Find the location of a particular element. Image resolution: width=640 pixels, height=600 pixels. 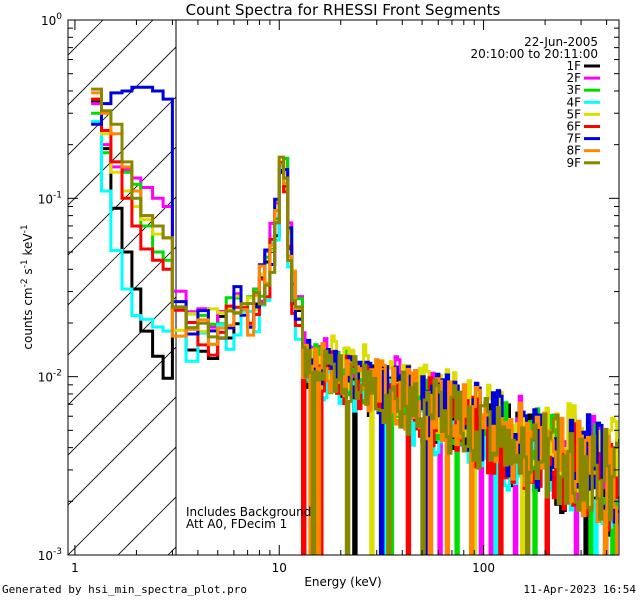

legend-label-7F: 7F is located at coordinates (573, 139).